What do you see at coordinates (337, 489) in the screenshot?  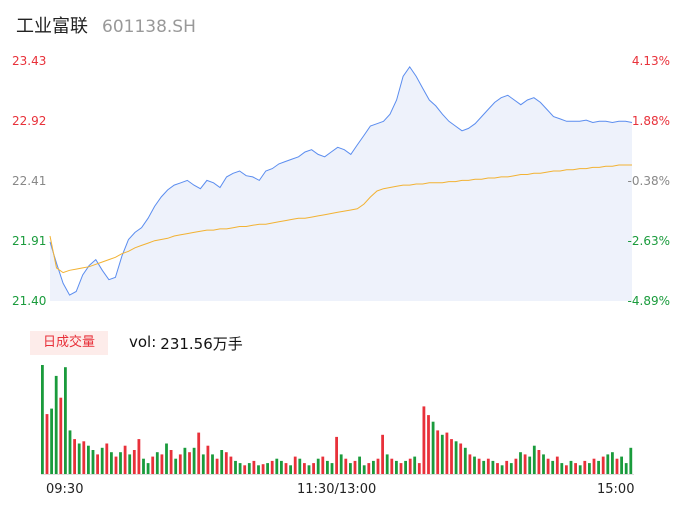 I see `time-midday: 11:30/13:00` at bounding box center [337, 489].